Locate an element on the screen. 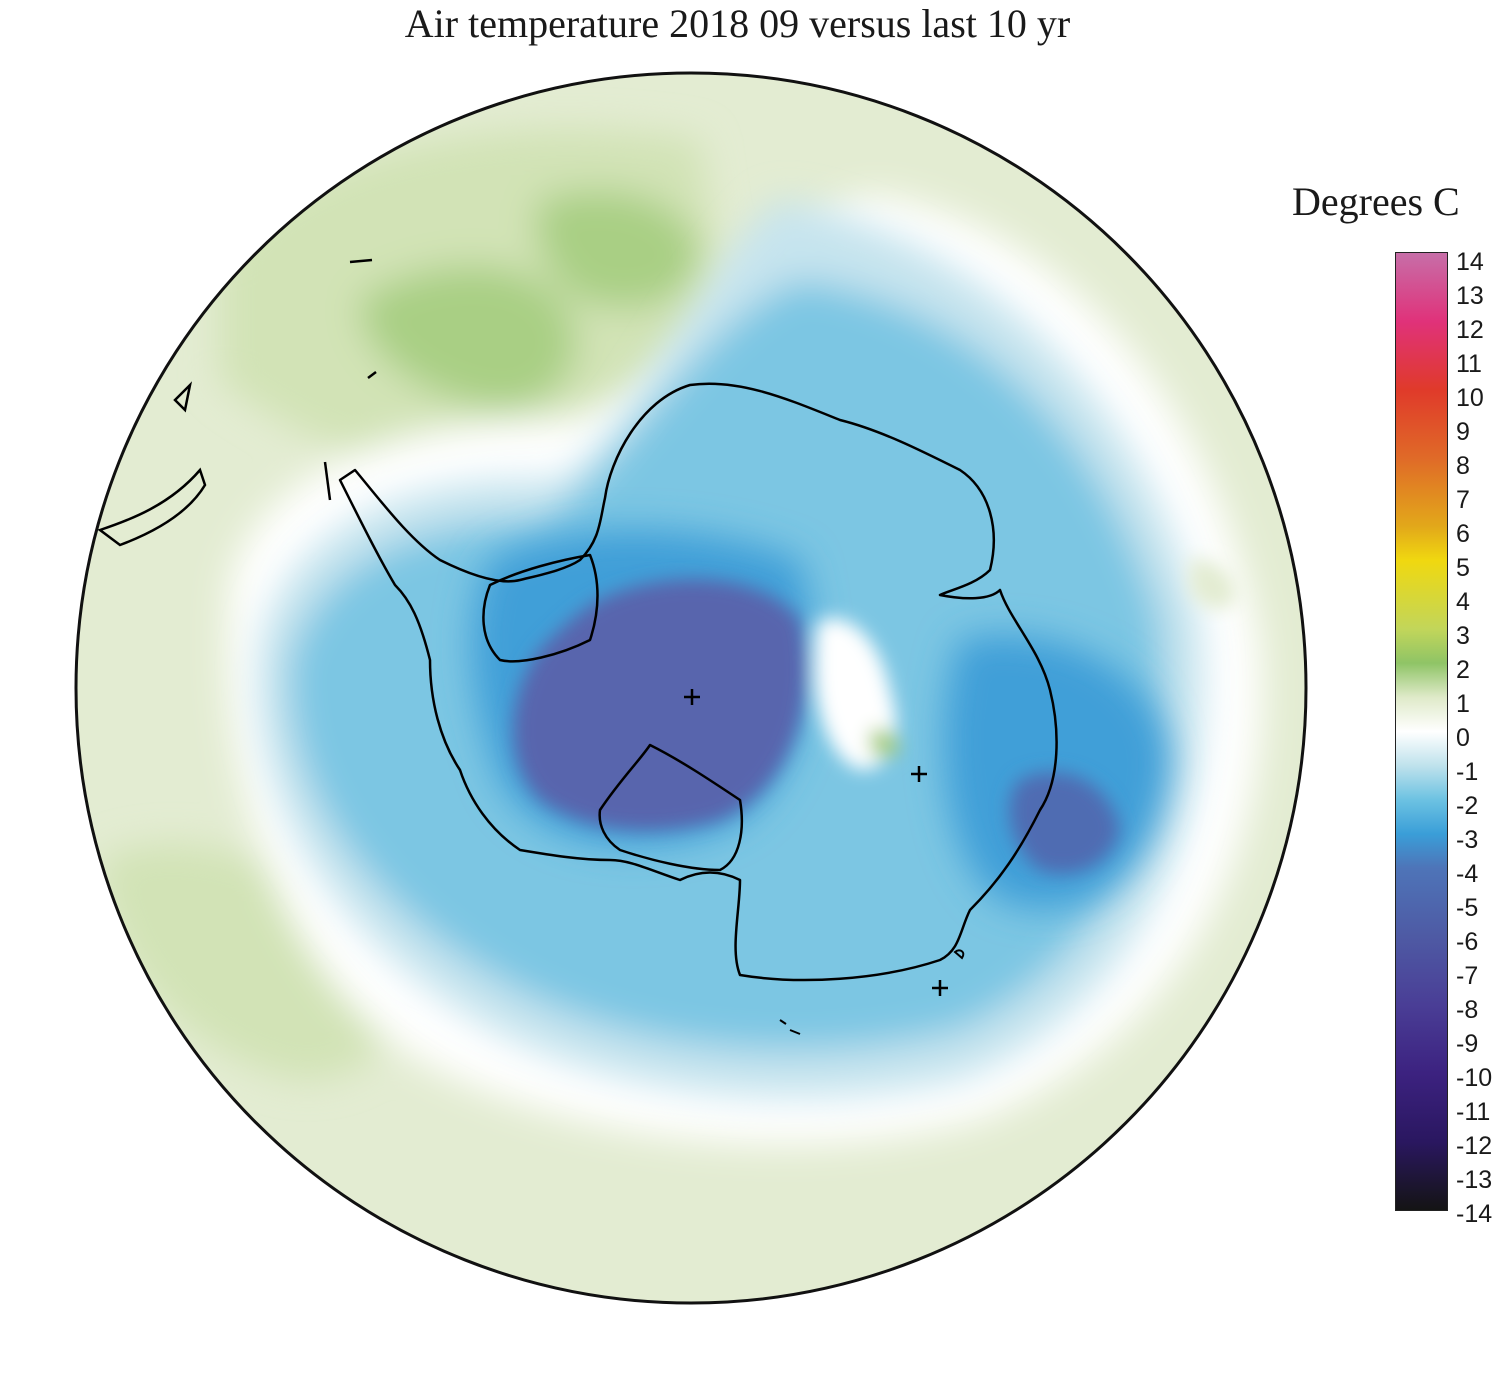  colorbar-tick-label: 4 is located at coordinates (1463, 602).